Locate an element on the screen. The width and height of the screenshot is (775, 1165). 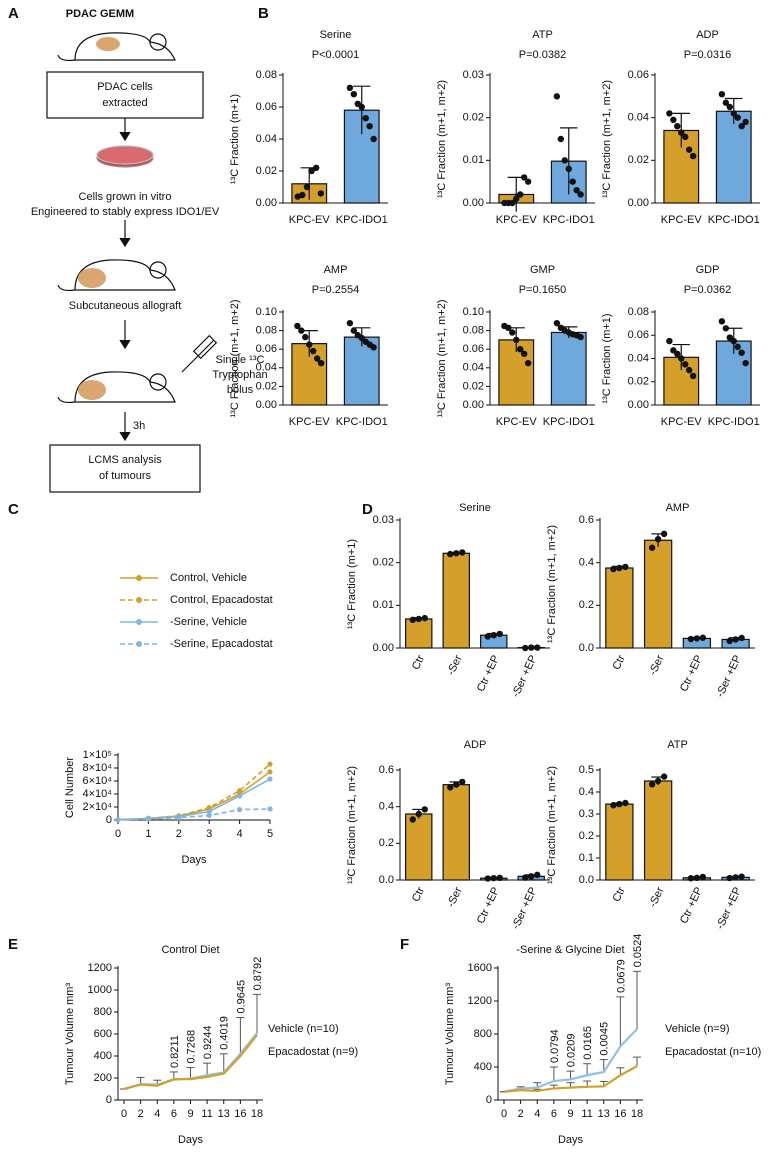
x-tick-label: 16 is located at coordinates (620, 1114).